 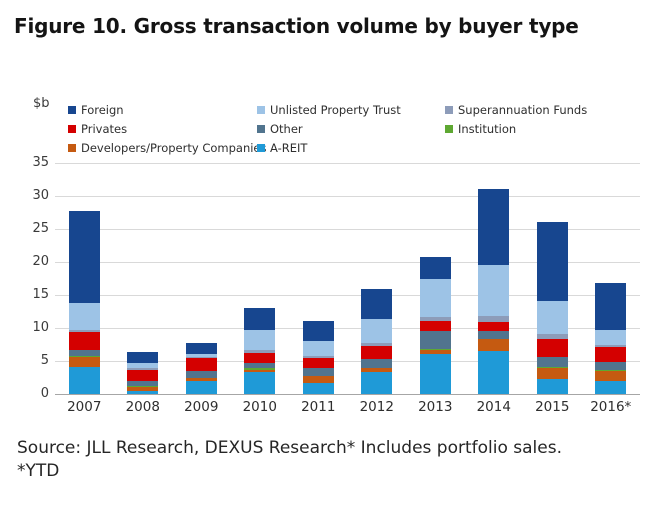 What do you see at coordinates (40, 294) in the screenshot?
I see `y-axis-tick-label: 15` at bounding box center [40, 294].